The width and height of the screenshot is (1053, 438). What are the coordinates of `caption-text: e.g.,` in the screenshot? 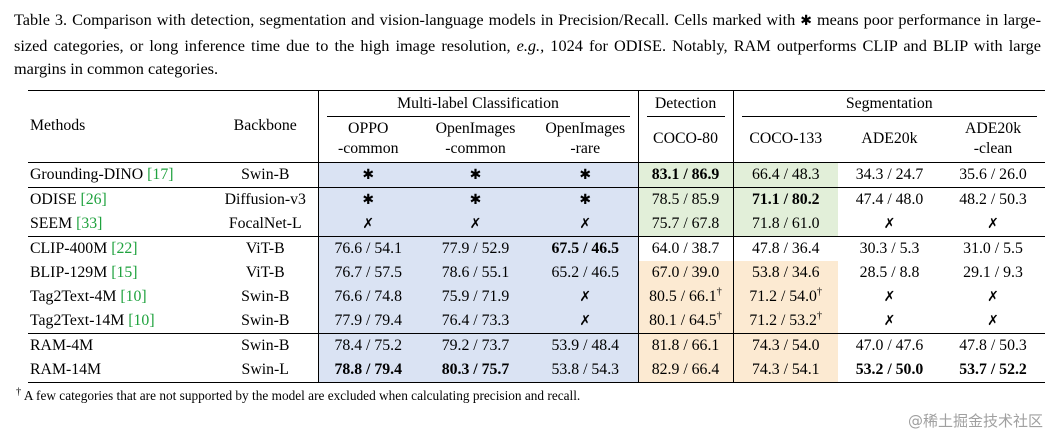 It's located at (530, 45).